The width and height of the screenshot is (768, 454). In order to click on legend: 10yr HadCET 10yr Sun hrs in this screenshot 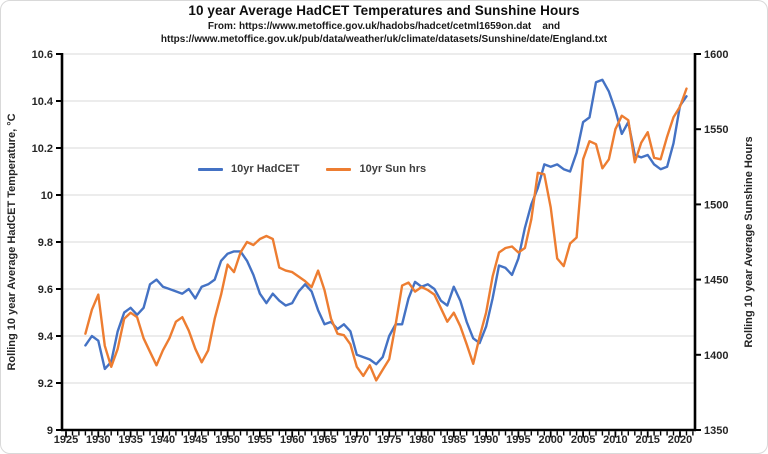, I will do `click(312, 169)`.